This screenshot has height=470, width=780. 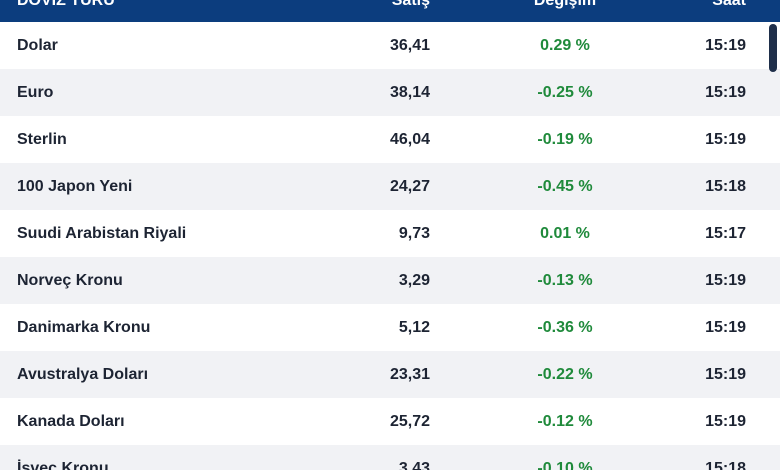 I want to click on currency-name: Dolar, so click(x=37, y=45).